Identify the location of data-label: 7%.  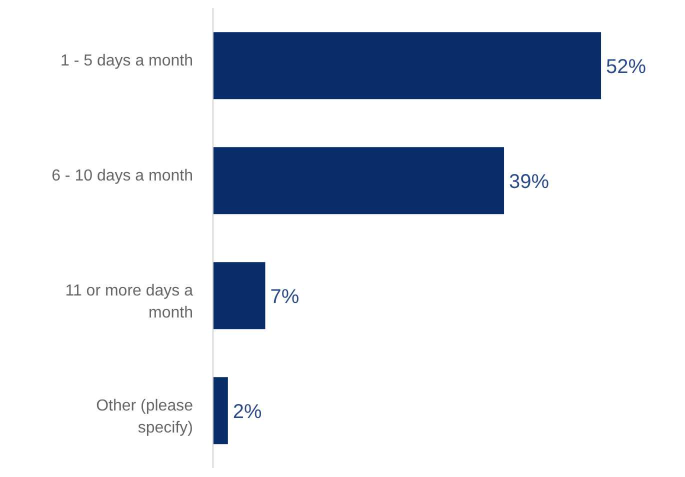
(285, 297).